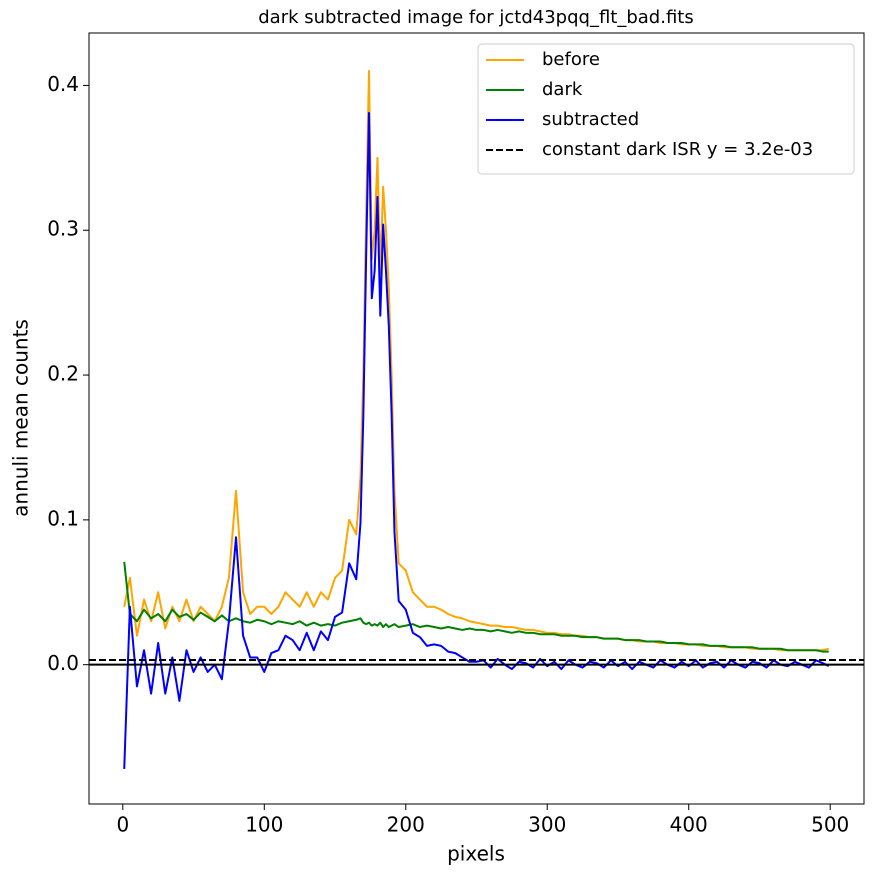 Image resolution: width=876 pixels, height=881 pixels. What do you see at coordinates (63, 374) in the screenshot?
I see `y-tick-label: 0.2` at bounding box center [63, 374].